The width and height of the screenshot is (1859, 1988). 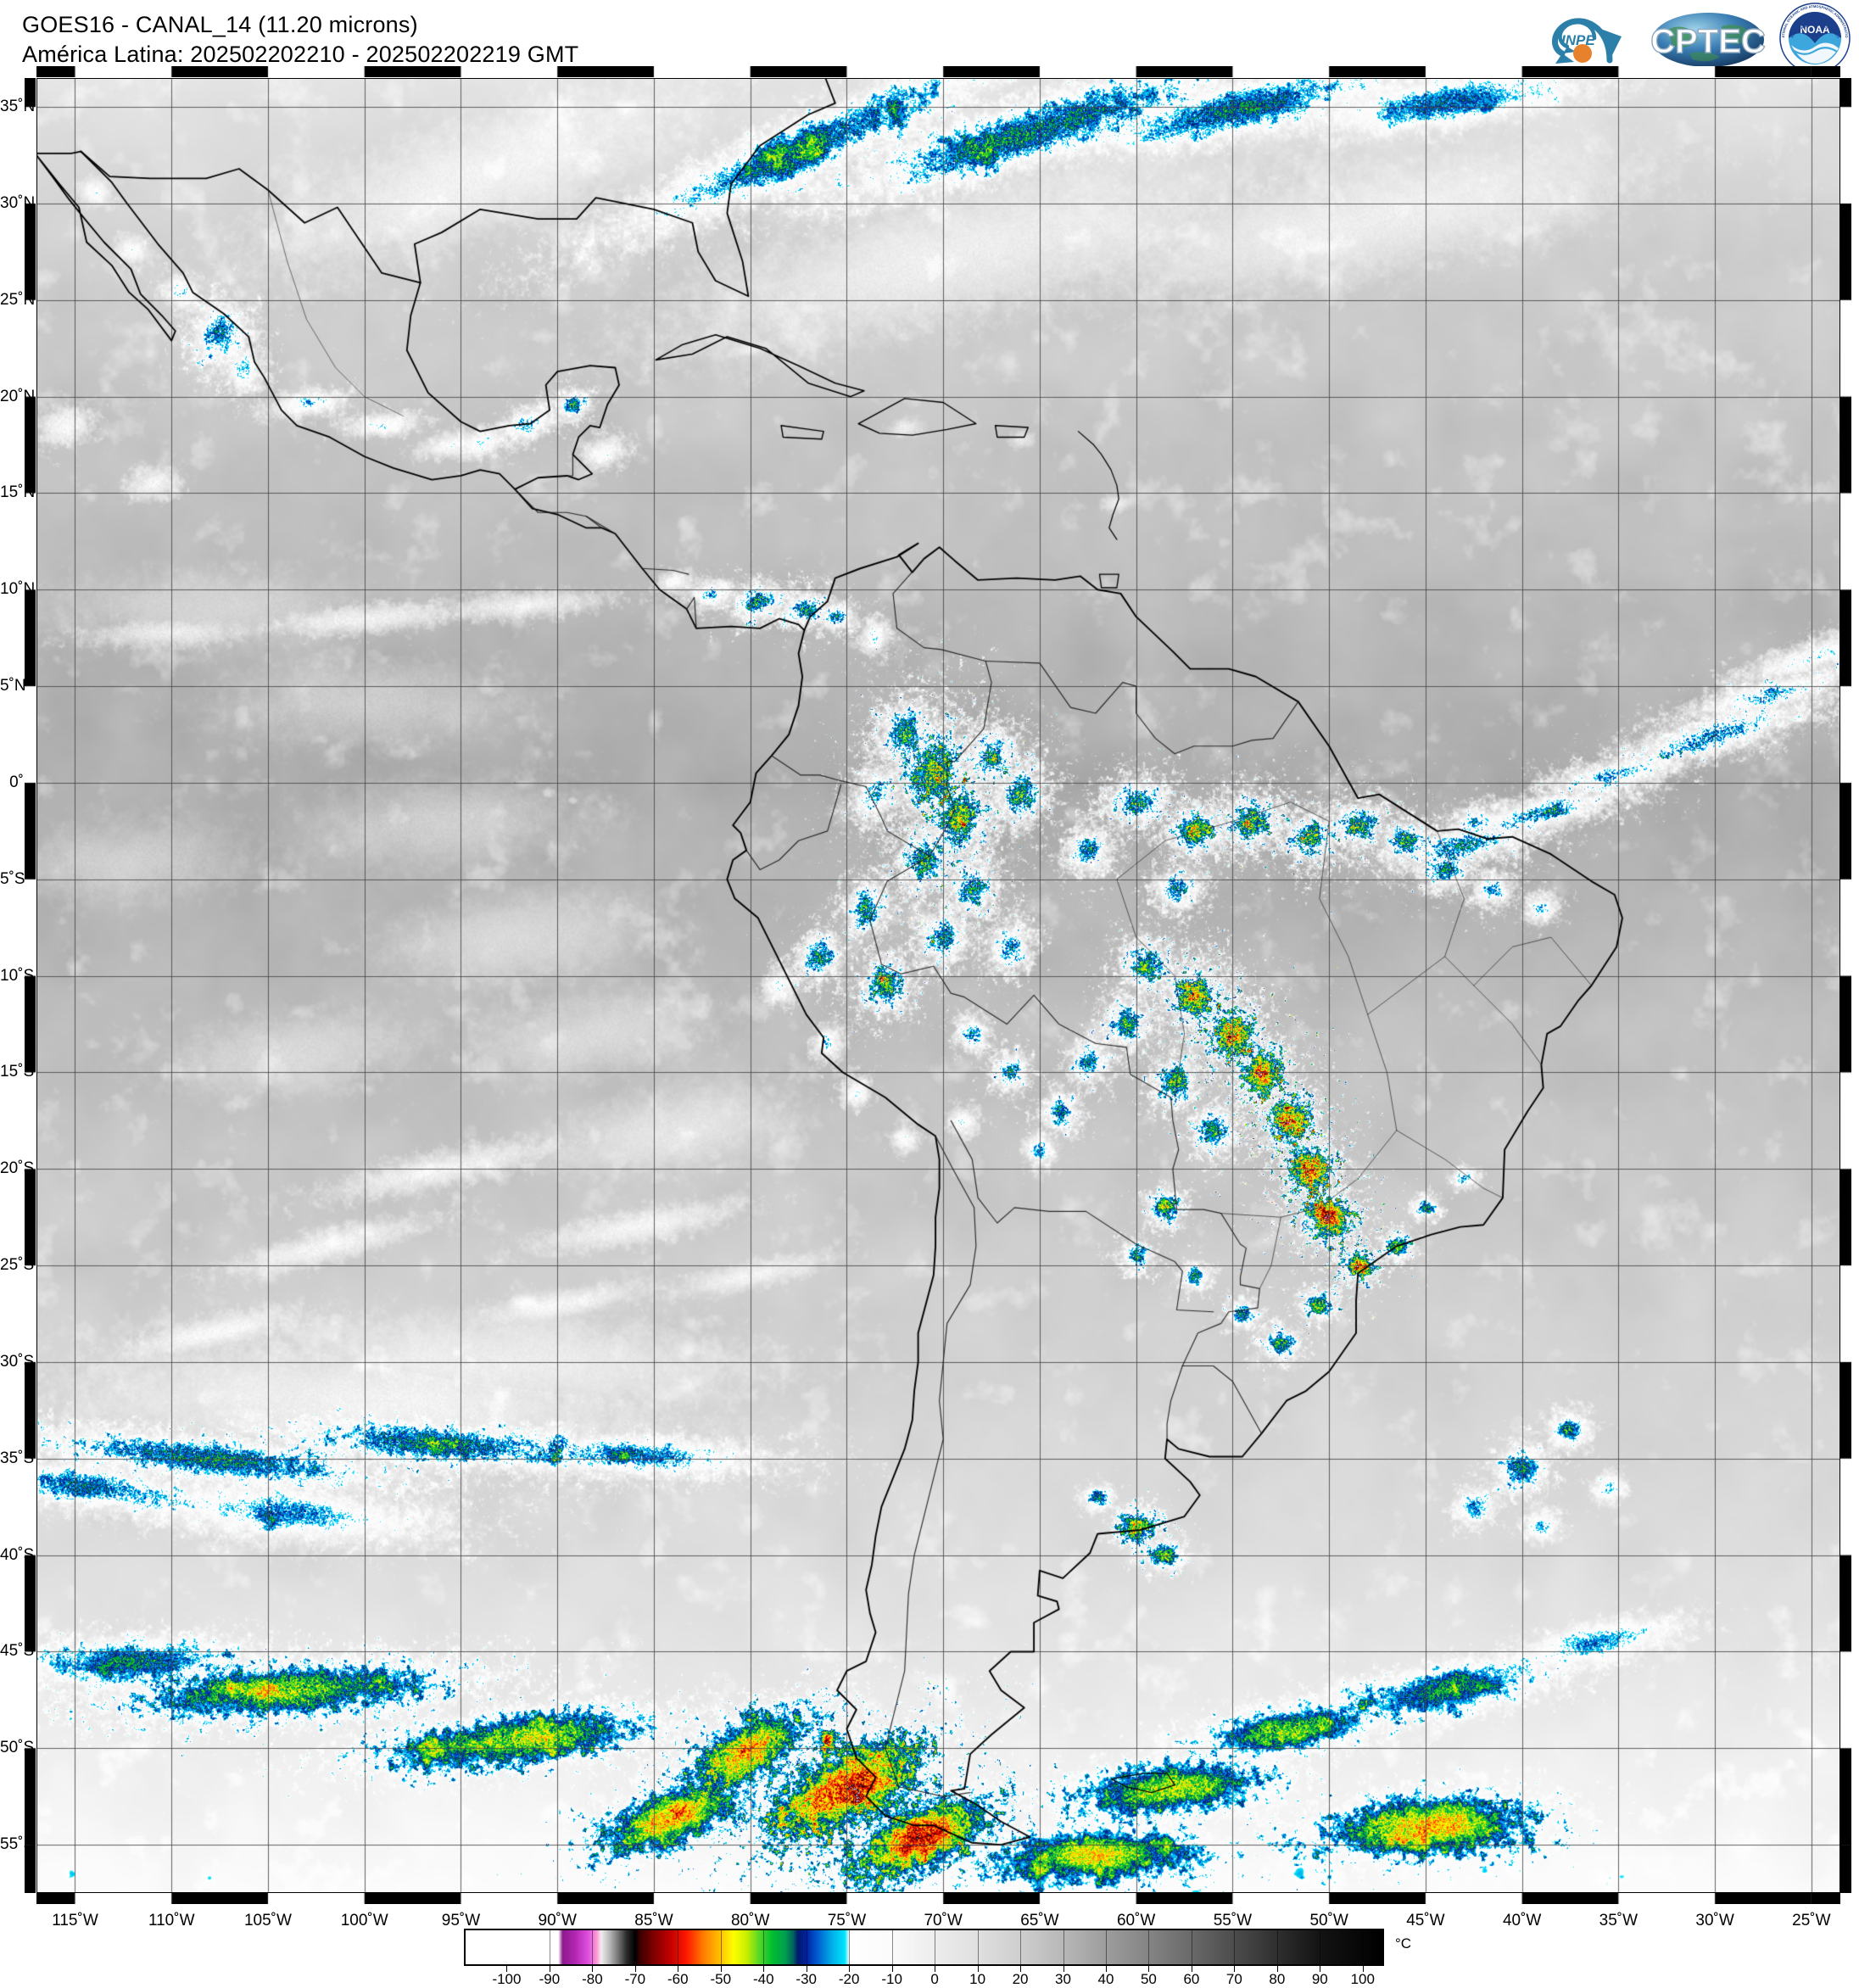 I want to click on latitude-label: 35˚N, so click(x=18, y=107).